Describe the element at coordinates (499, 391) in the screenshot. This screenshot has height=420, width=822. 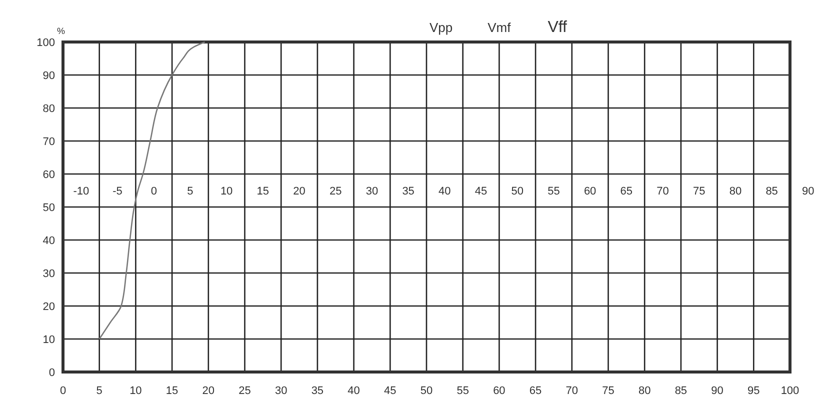
I see `x-tick-label: 60` at that location.